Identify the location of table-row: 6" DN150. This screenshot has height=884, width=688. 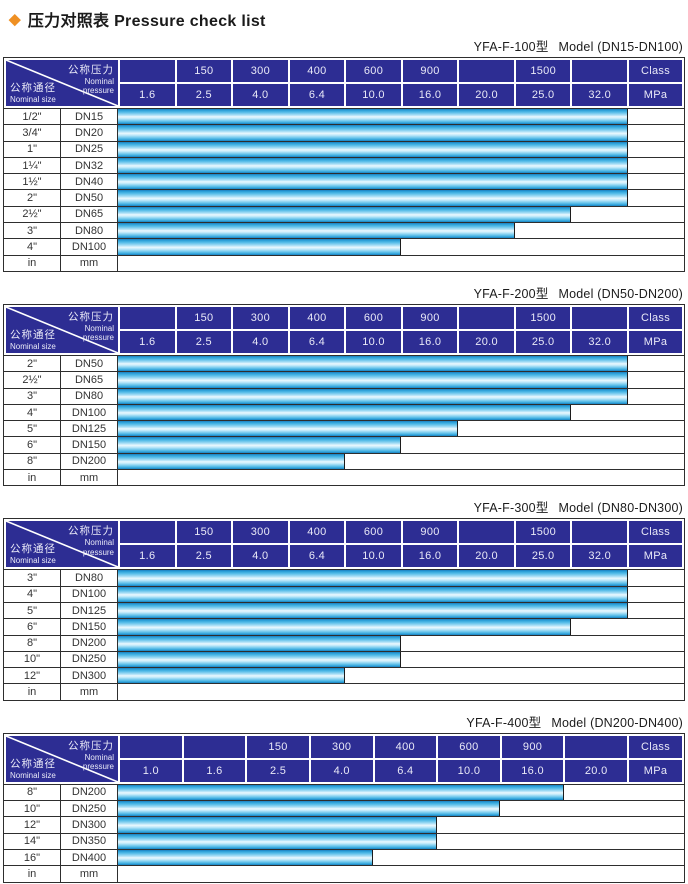
(344, 626).